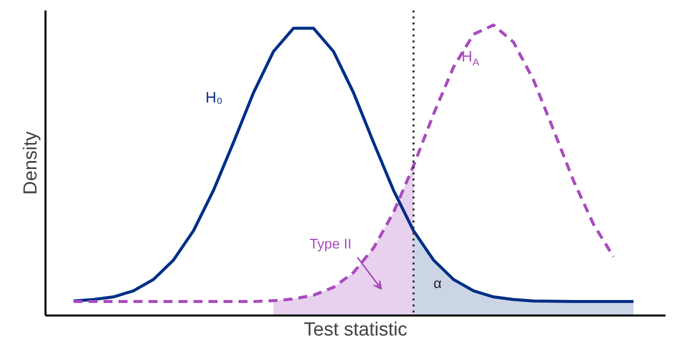 The image size is (675, 360). I want to click on annotation: α, so click(438, 282).